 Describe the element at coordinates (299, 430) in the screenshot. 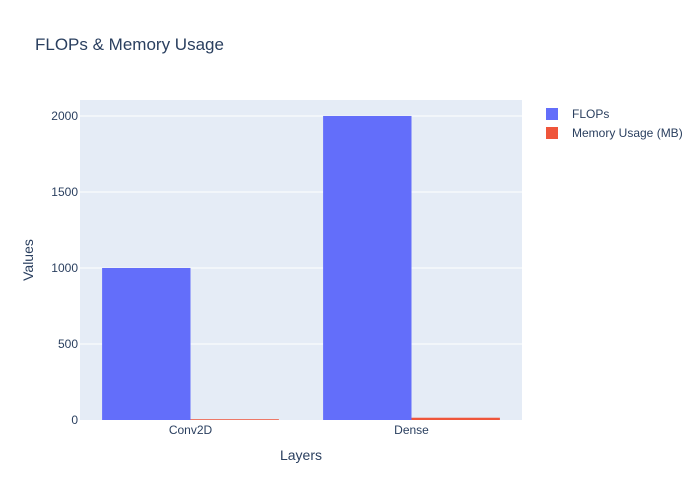

I see `x-axis-ticks: Conv2D Dense` at that location.